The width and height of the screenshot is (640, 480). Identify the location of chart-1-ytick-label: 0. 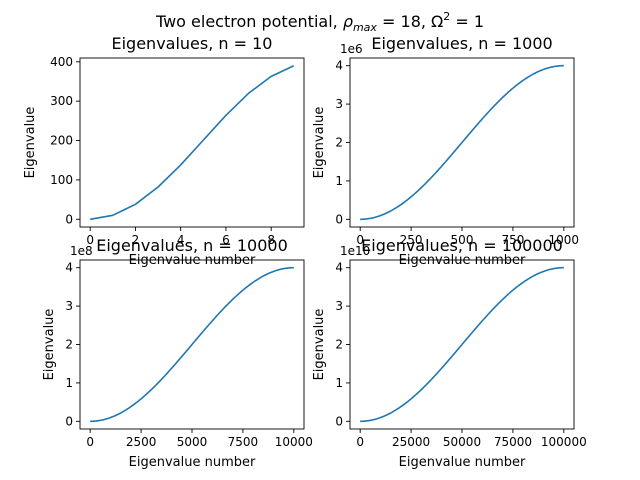
(69, 219).